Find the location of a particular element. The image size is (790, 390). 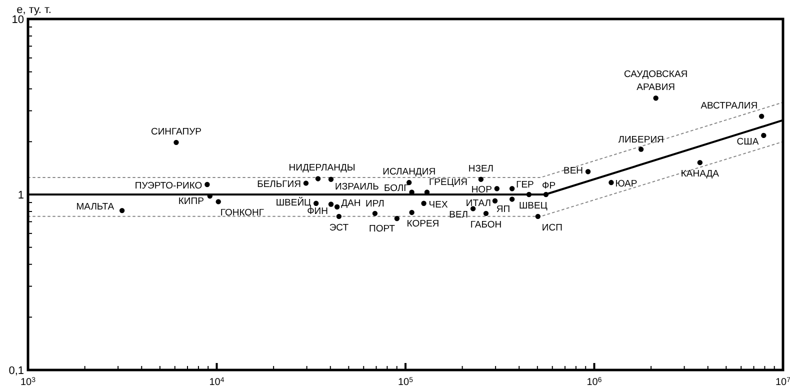

annotation: МАЛЬТА is located at coordinates (95, 207).